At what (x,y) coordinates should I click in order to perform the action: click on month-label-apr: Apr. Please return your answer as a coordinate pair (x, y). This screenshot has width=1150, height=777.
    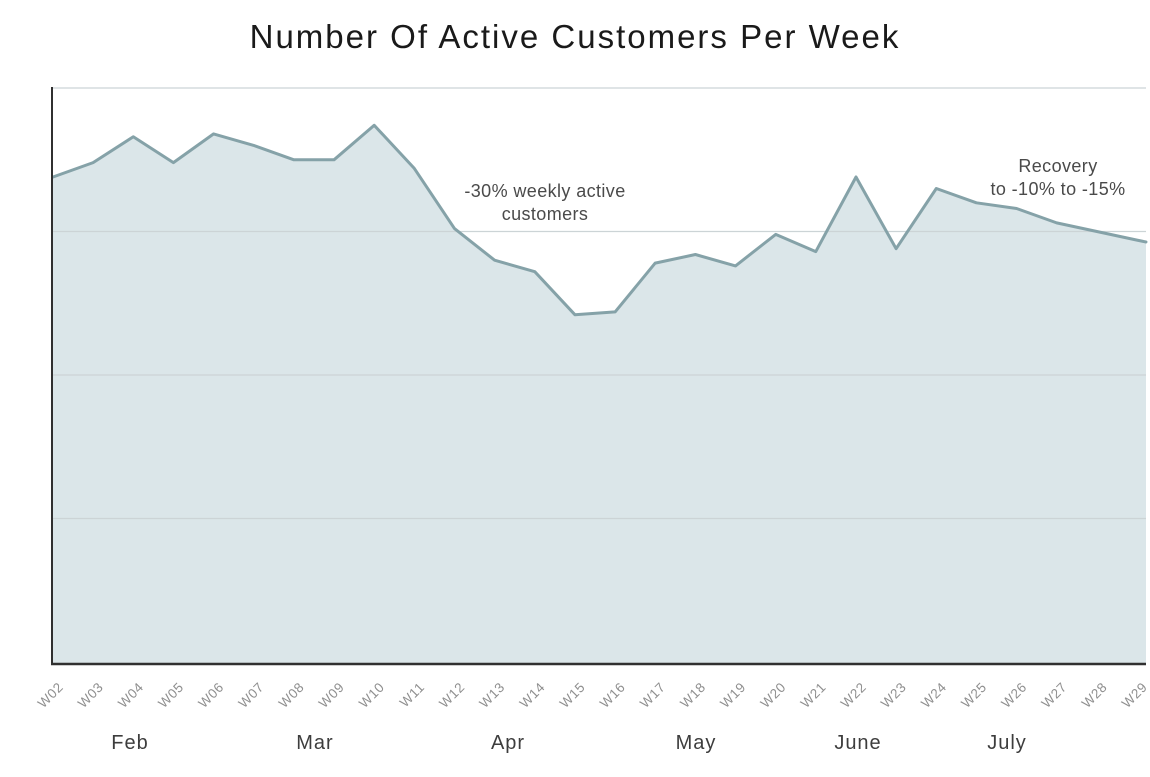
    Looking at the image, I should click on (508, 743).